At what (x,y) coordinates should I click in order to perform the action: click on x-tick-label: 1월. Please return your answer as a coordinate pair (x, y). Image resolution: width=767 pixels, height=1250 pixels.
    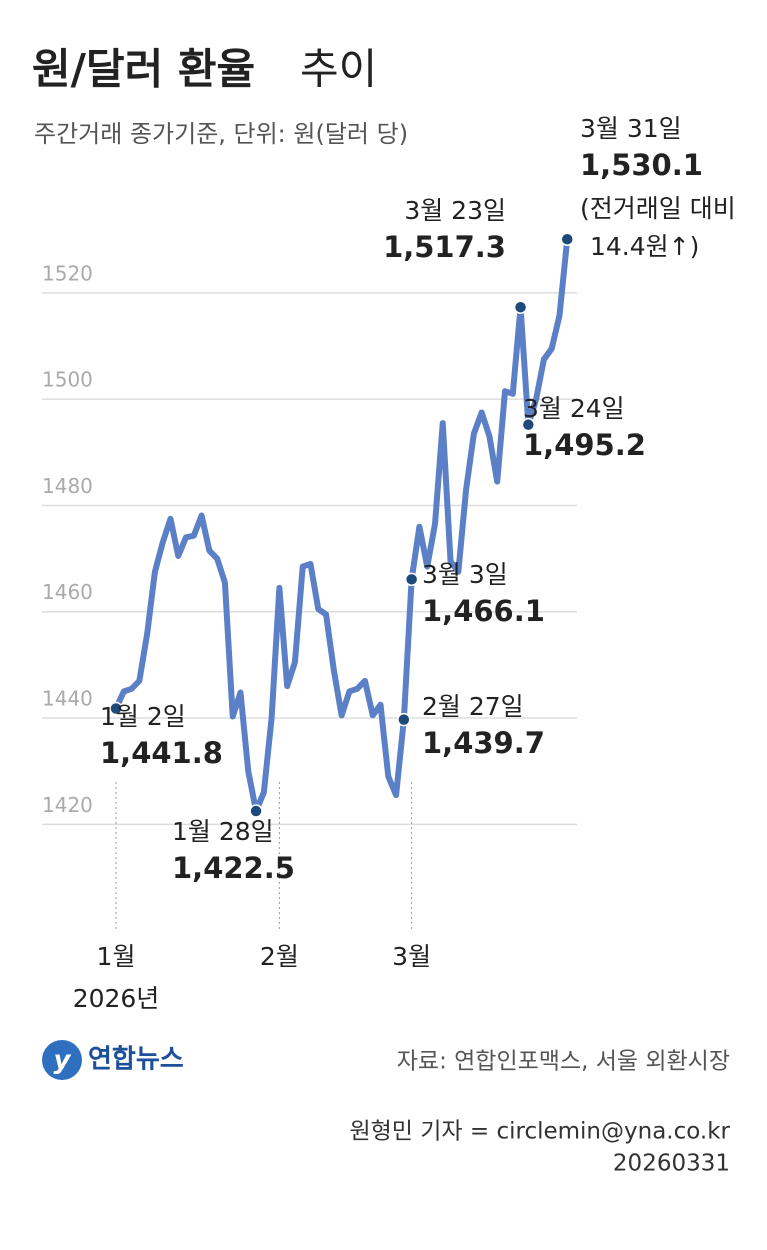
    Looking at the image, I should click on (116, 956).